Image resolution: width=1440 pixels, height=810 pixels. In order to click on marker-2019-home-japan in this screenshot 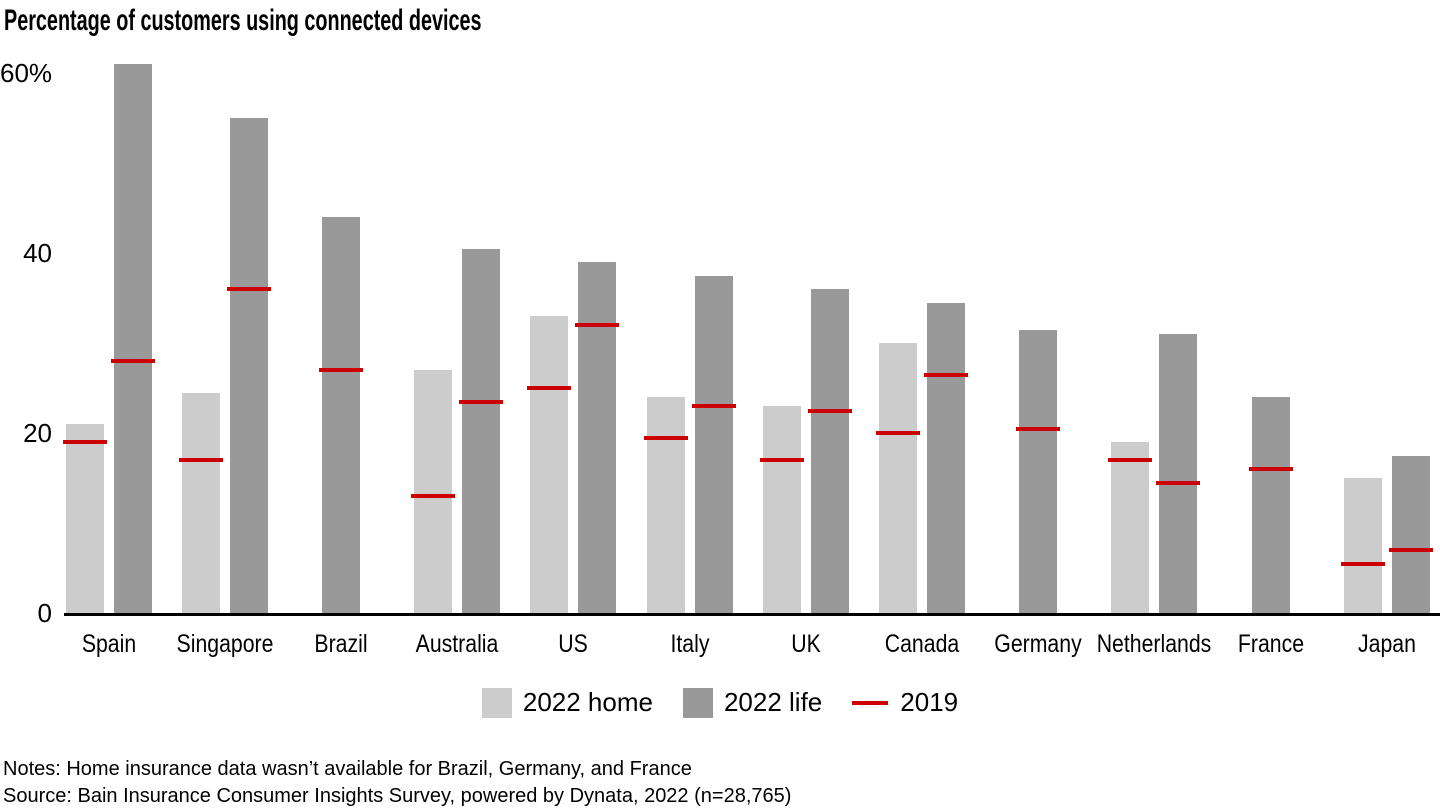, I will do `click(1362, 563)`.